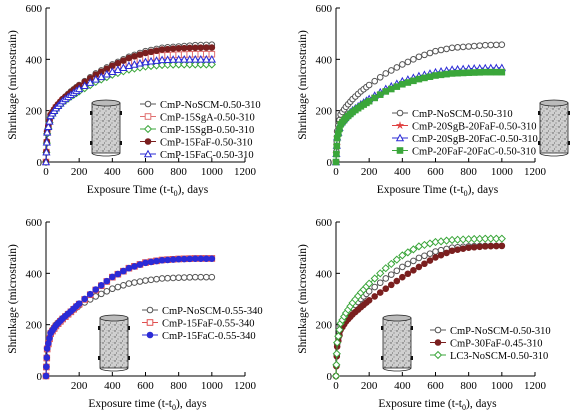  I want to click on legend-entry: CmP-15SgA-0.50-310, so click(197, 117).